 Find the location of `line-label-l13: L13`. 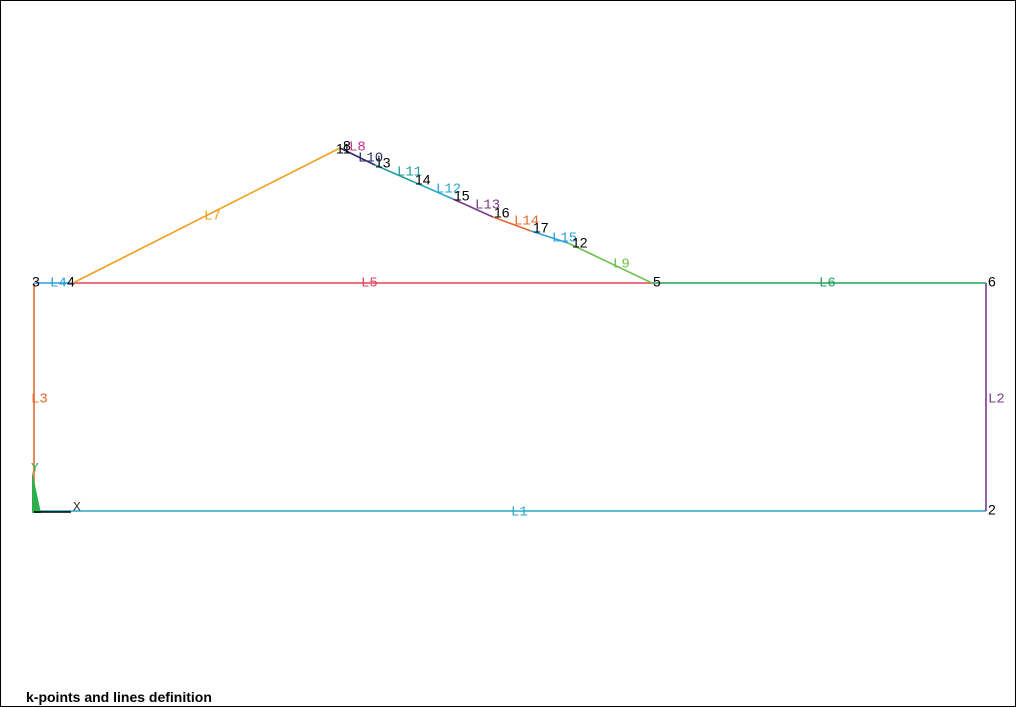

line-label-l13: L13 is located at coordinates (487, 206).